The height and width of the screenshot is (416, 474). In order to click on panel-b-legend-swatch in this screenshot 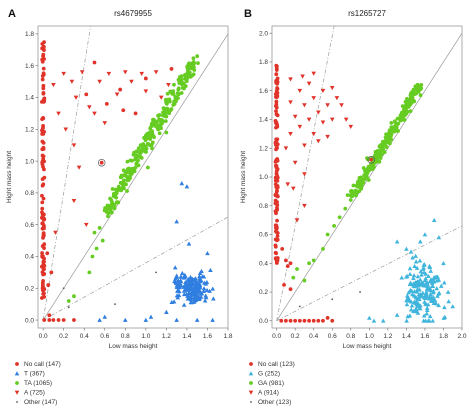, I will do `click(251, 392)`.